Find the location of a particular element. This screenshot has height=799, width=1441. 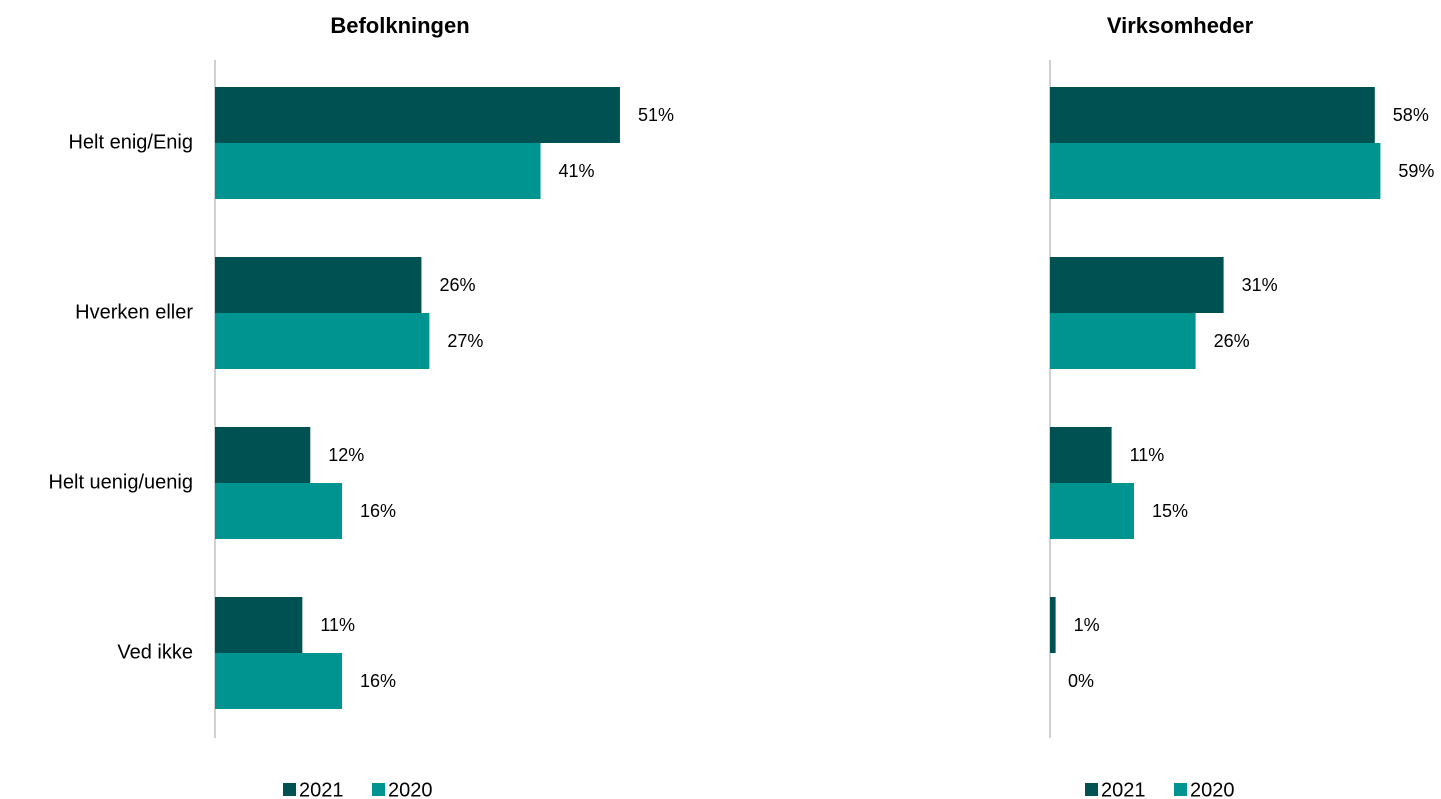

value-label: 1% is located at coordinates (1087, 625).